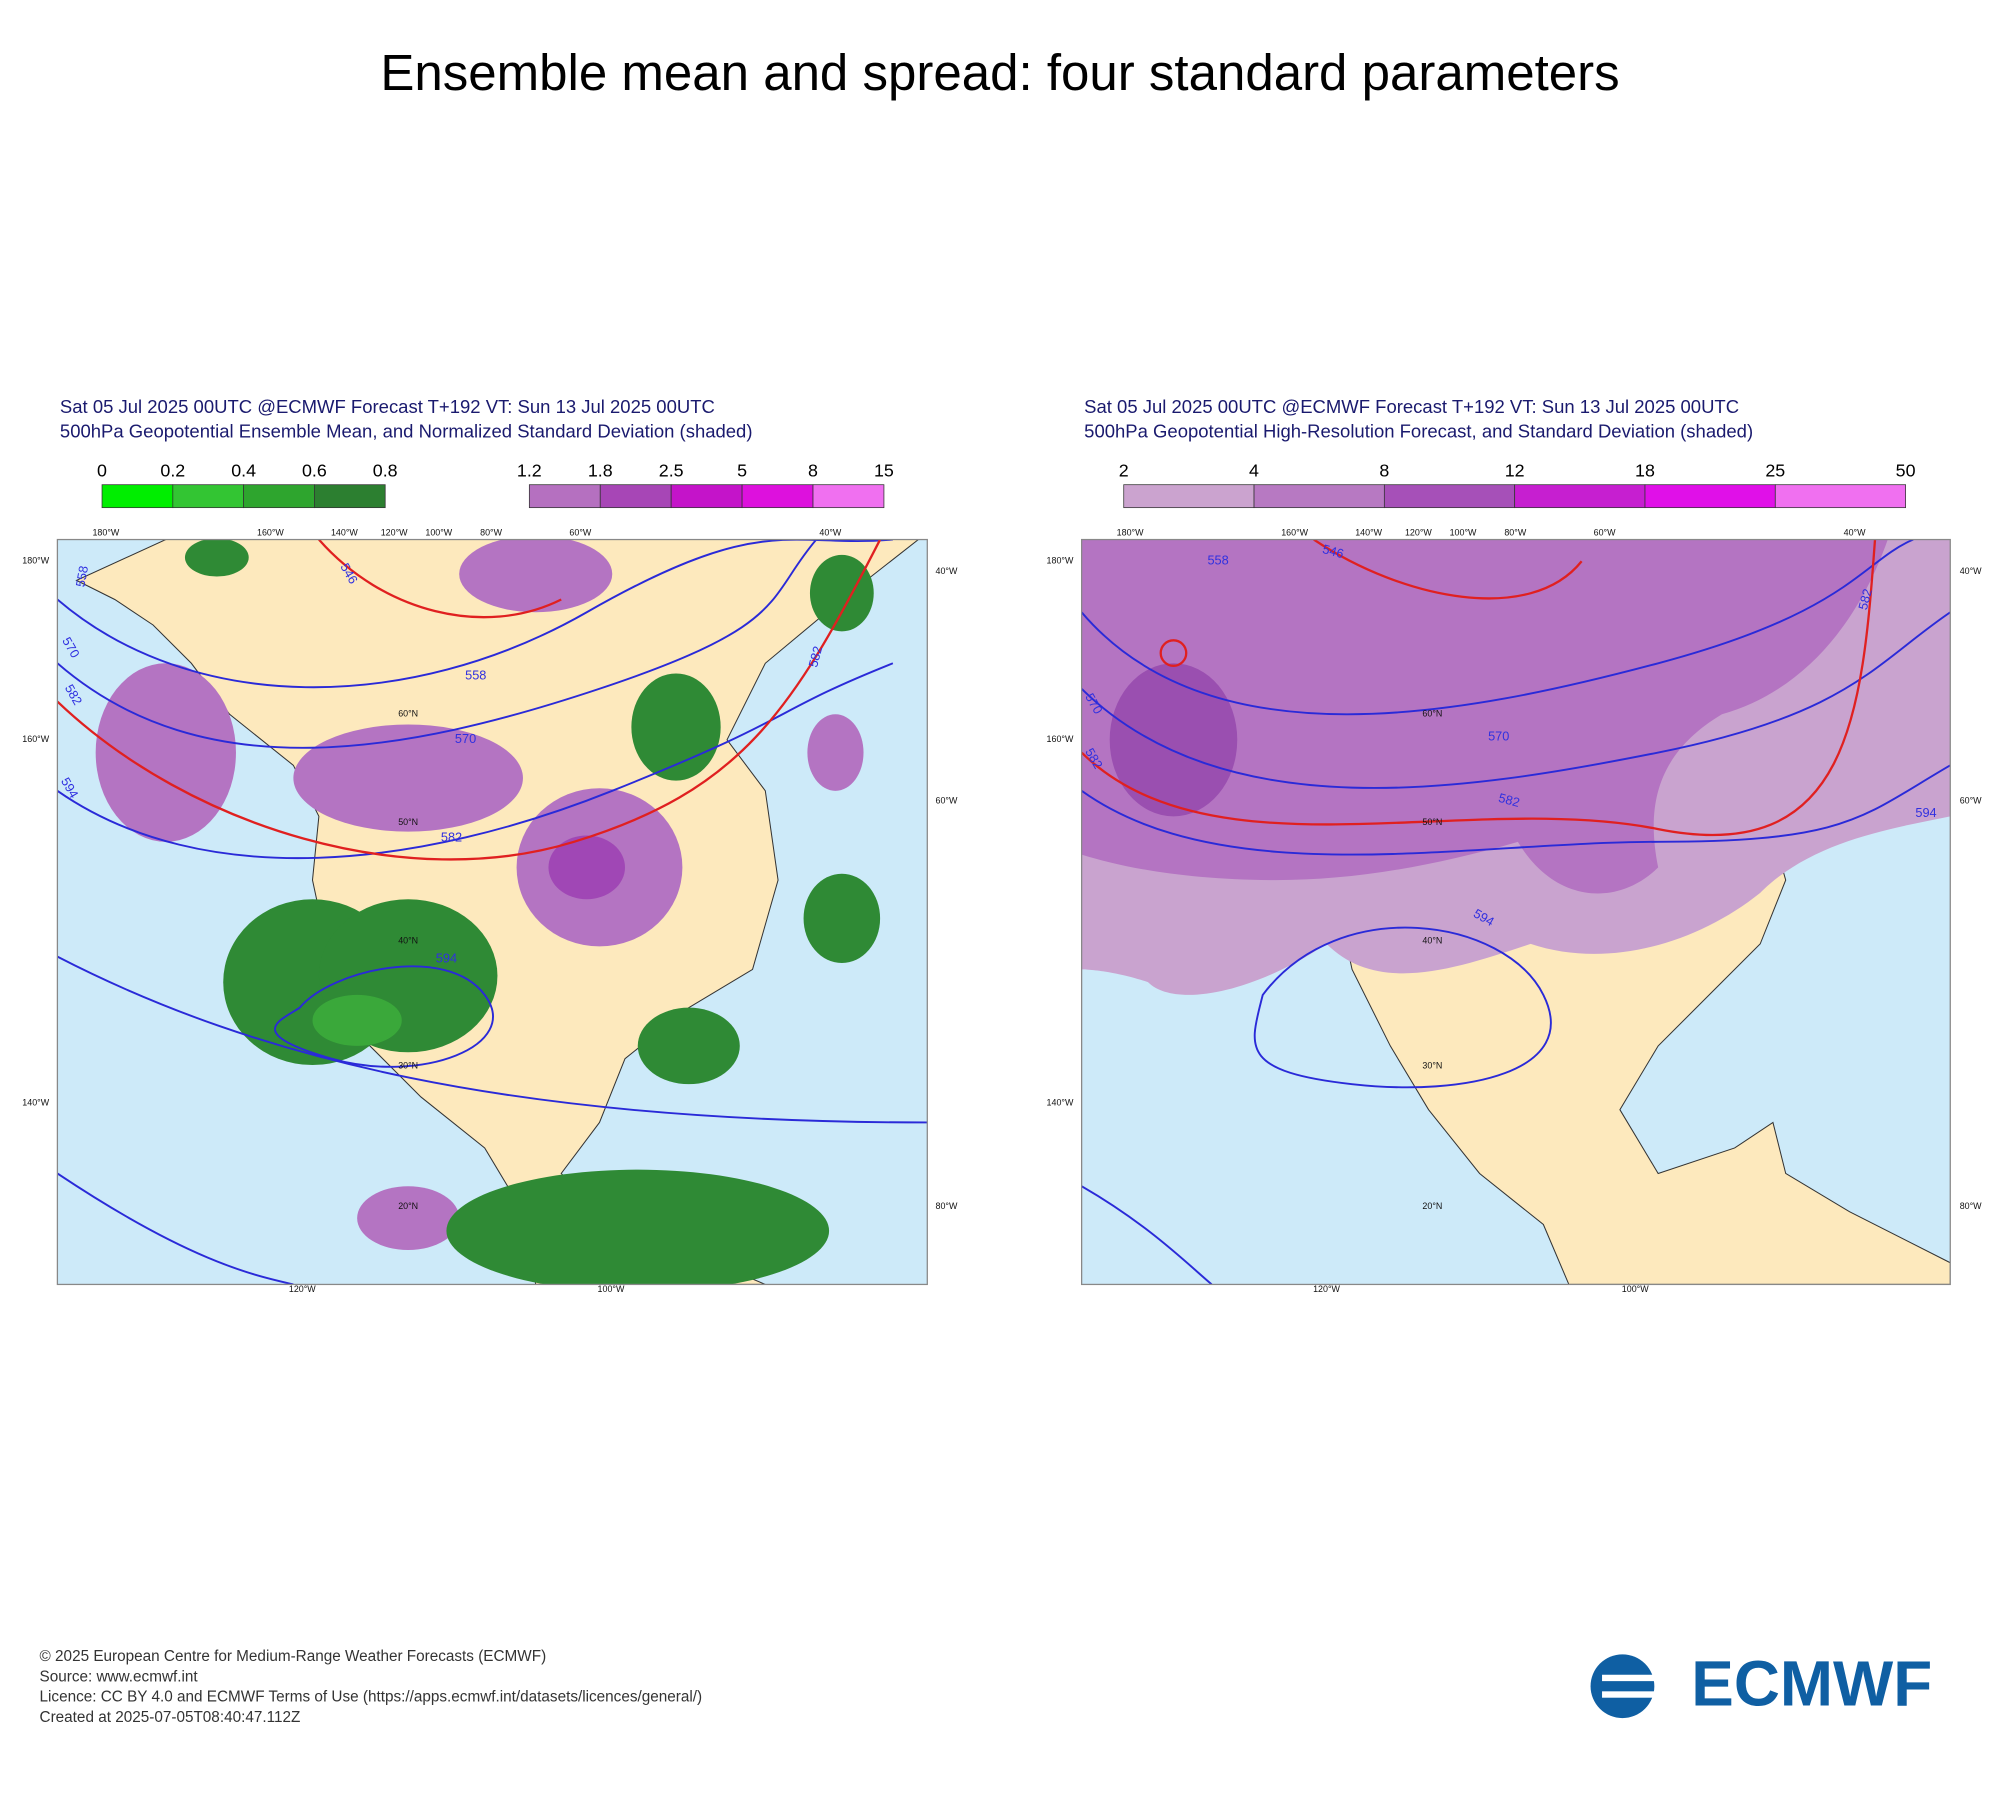  I want to click on colorbar-label: 0.6, so click(314, 471).